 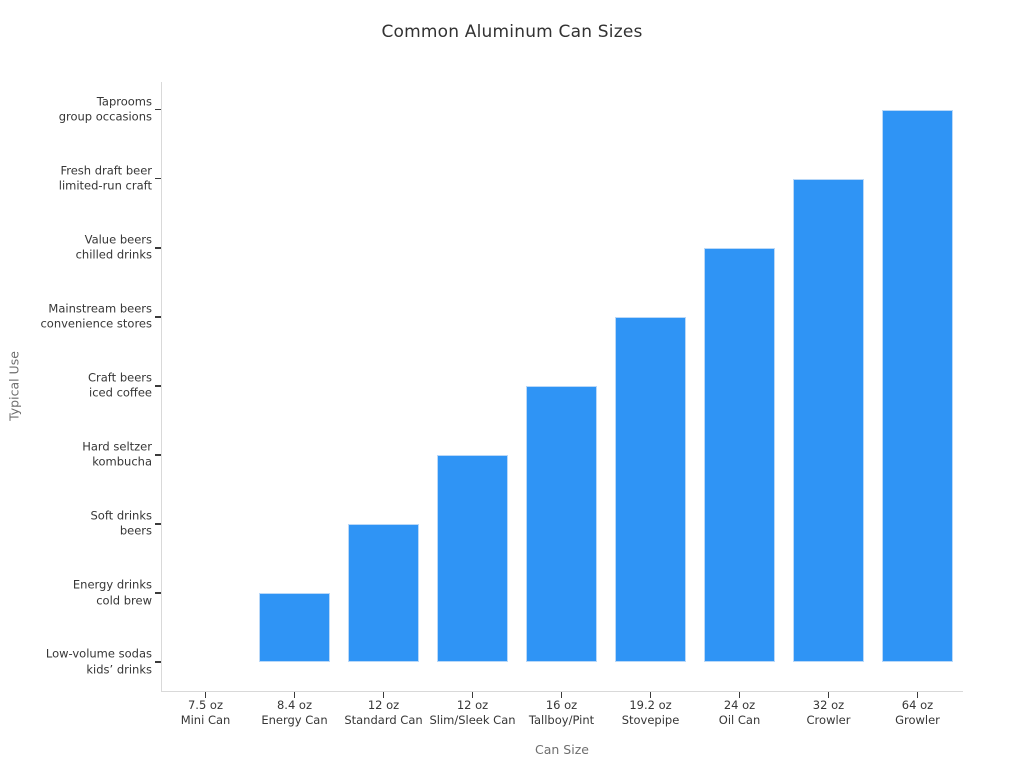 What do you see at coordinates (105, 109) in the screenshot?
I see `y-tick-label-8: Taprooms group occasions` at bounding box center [105, 109].